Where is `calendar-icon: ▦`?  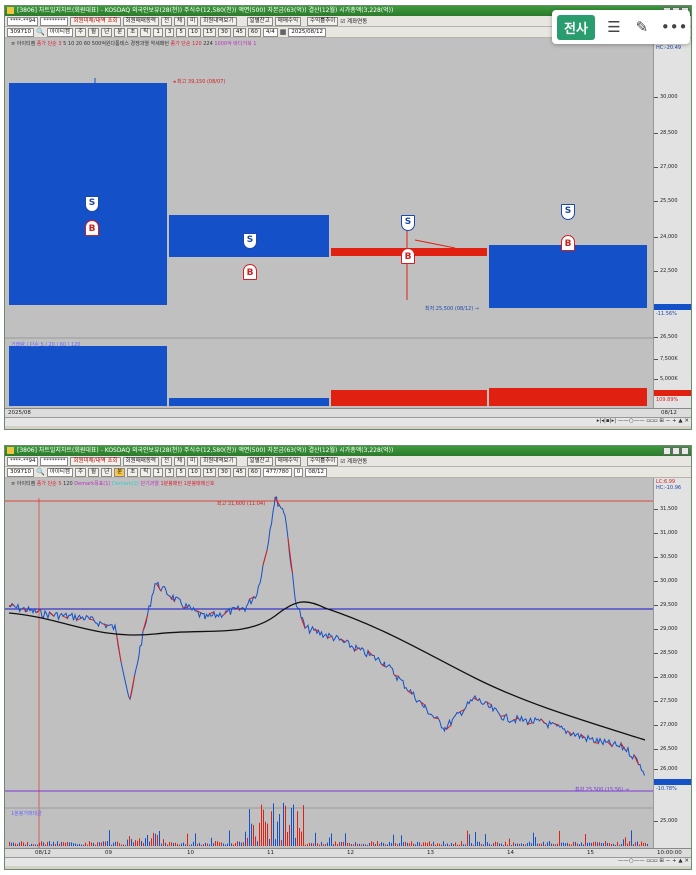
calendar-icon: ▦ is located at coordinates (283, 32).